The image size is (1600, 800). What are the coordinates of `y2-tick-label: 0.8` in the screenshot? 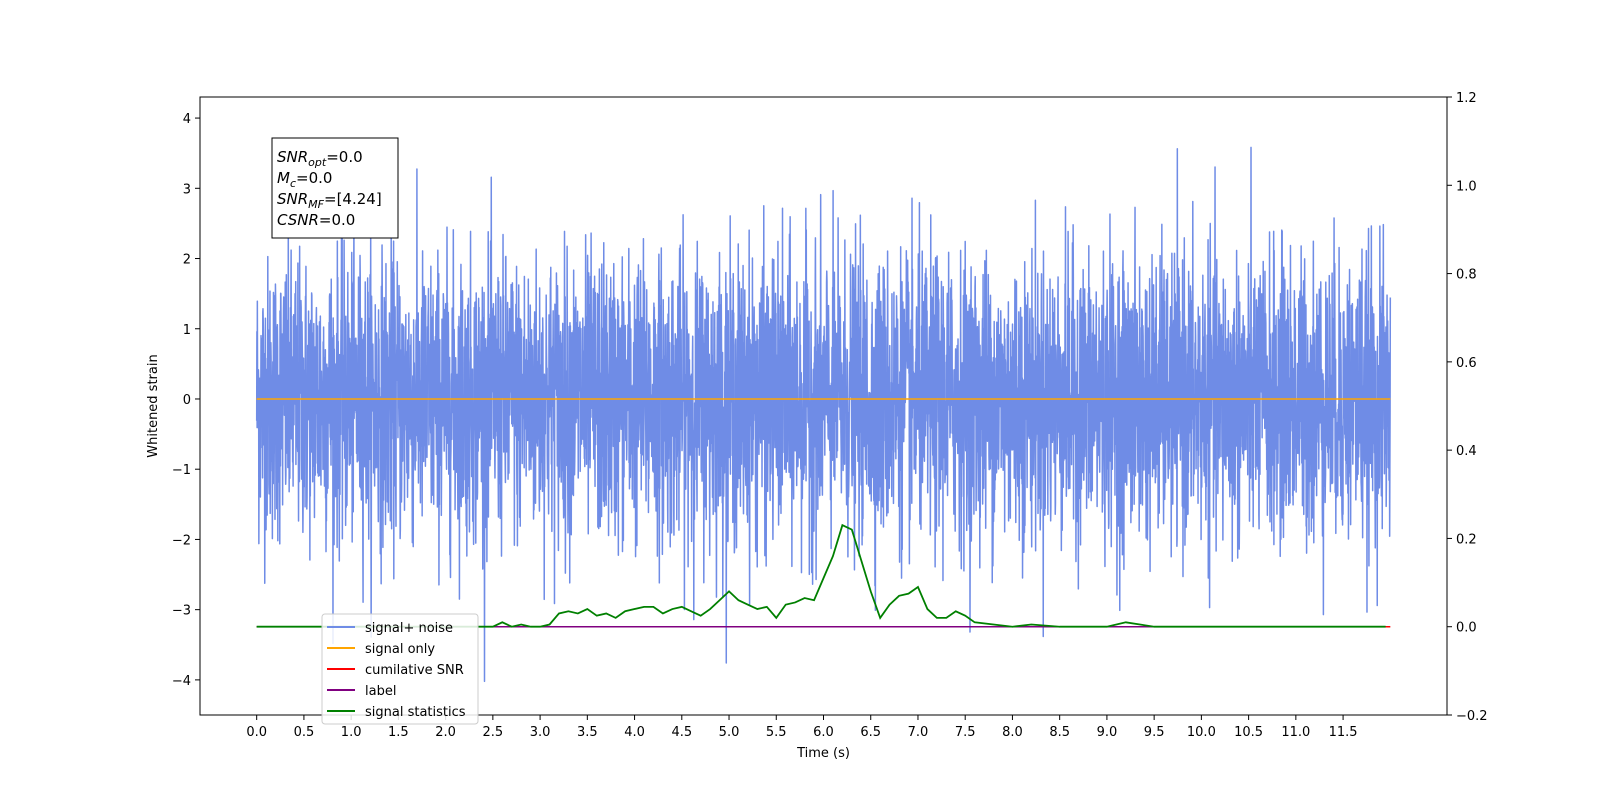 It's located at (1466, 275).